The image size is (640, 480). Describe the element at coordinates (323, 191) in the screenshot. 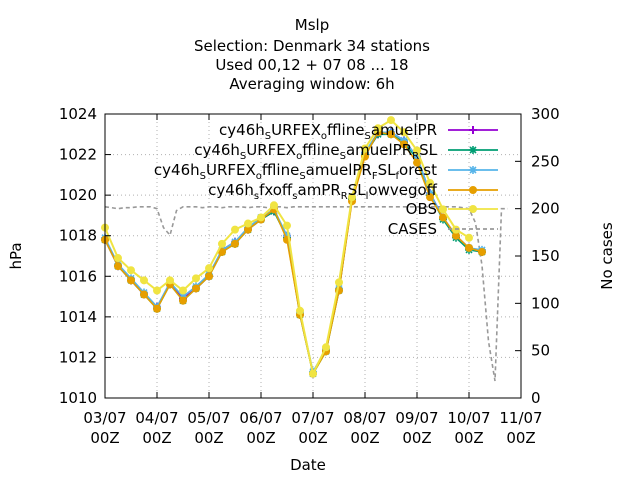

I see `legend-label: cy46hsfxoffsamPRRSLlowvegoff` at that location.